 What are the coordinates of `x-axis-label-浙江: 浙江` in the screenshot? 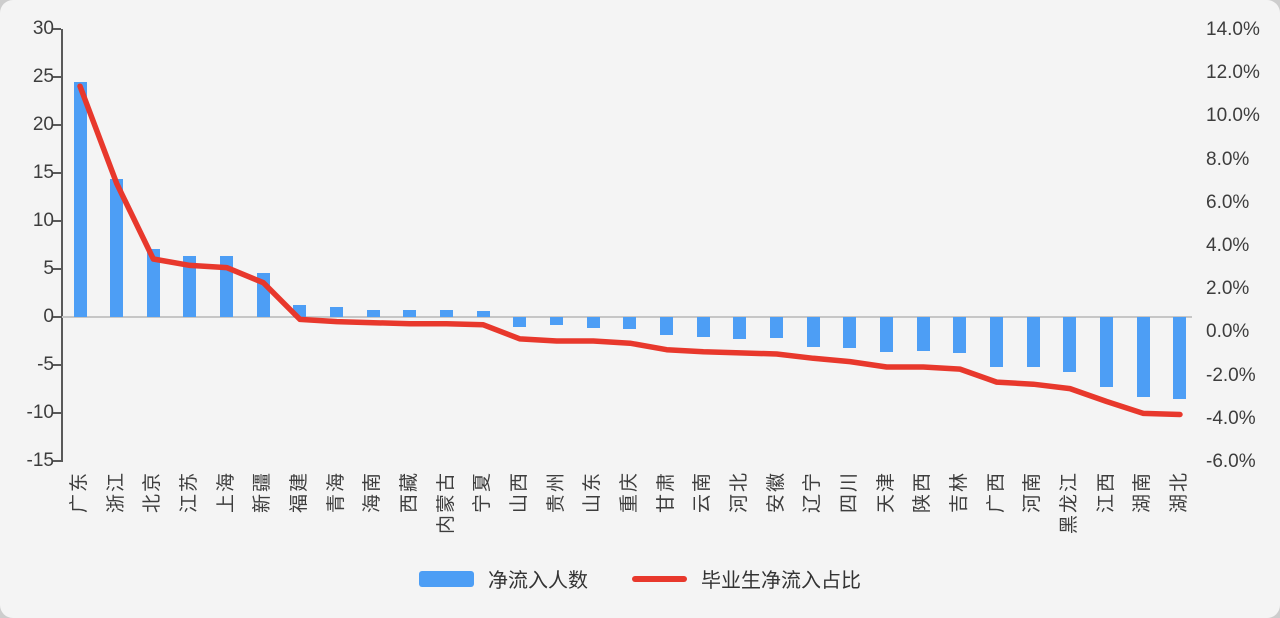 It's located at (116, 492).